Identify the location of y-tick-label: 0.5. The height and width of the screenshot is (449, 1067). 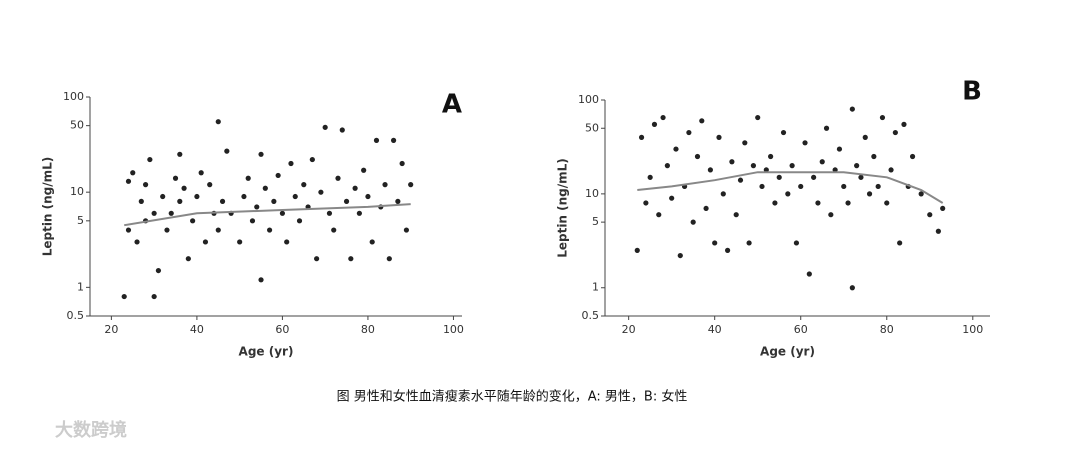
(76, 315).